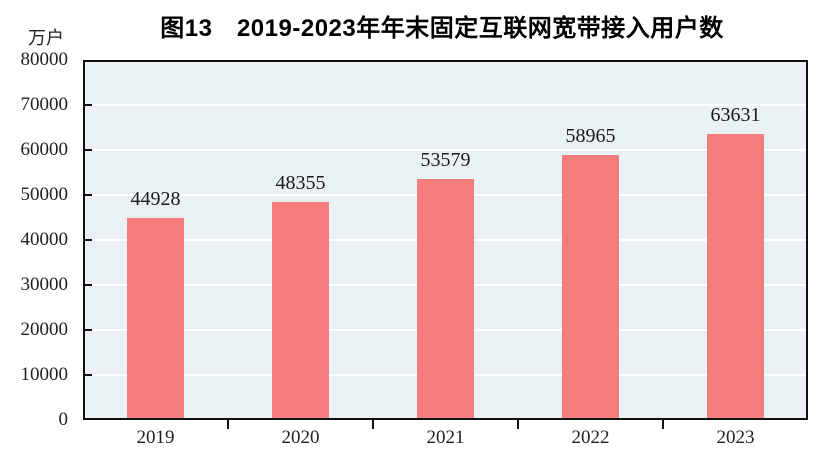 The height and width of the screenshot is (467, 824). I want to click on y-tick-label: 80000, so click(44, 59).